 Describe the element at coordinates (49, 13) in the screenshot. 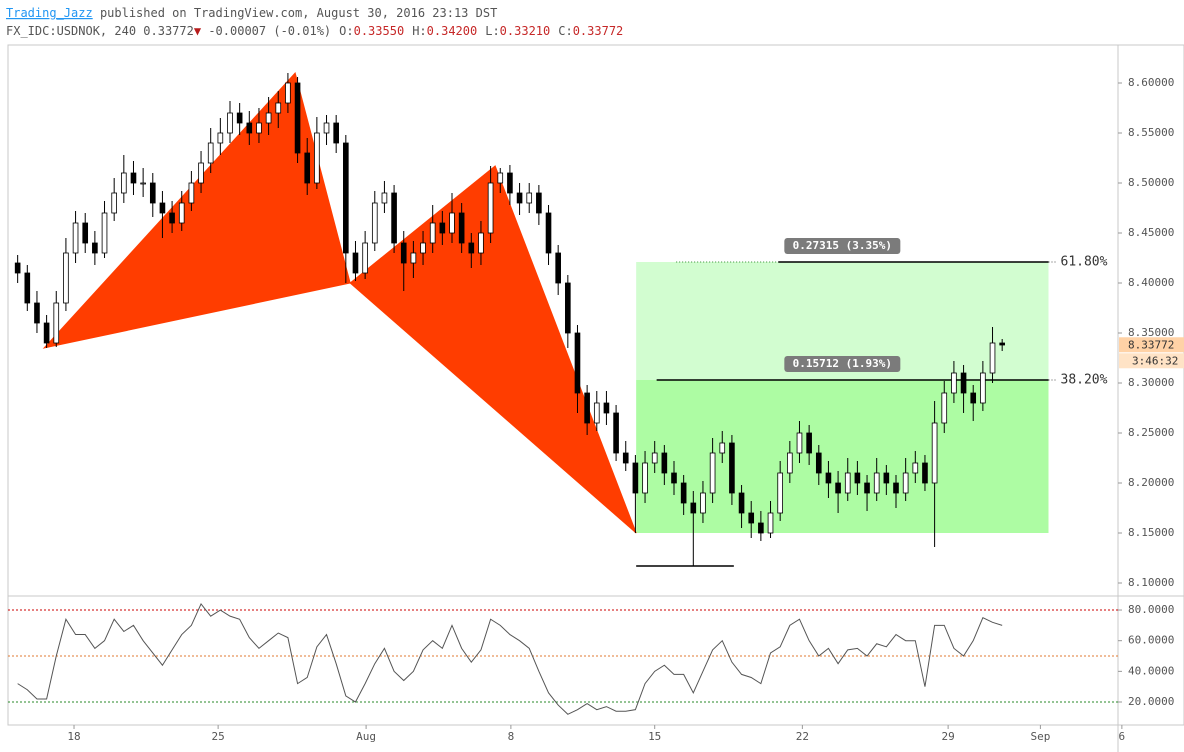

I see `author: Trading_Jazz` at that location.